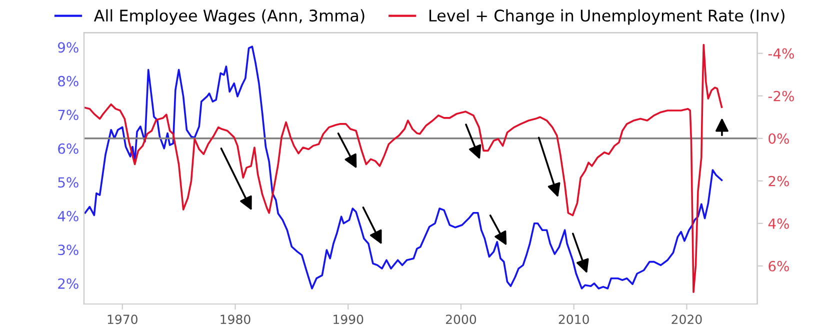 This screenshot has width=840, height=329. Describe the element at coordinates (68, 250) in the screenshot. I see `y-tick-label: 3%` at that location.